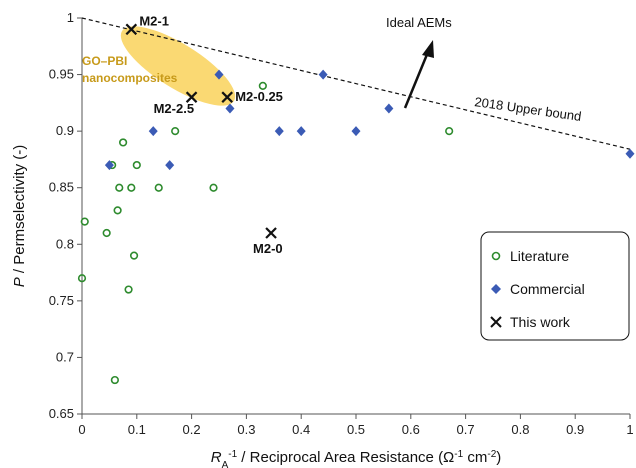 This screenshot has height=468, width=636. What do you see at coordinates (528, 109) in the screenshot?
I see `upper-bound-label: 2018 Upper bound` at bounding box center [528, 109].